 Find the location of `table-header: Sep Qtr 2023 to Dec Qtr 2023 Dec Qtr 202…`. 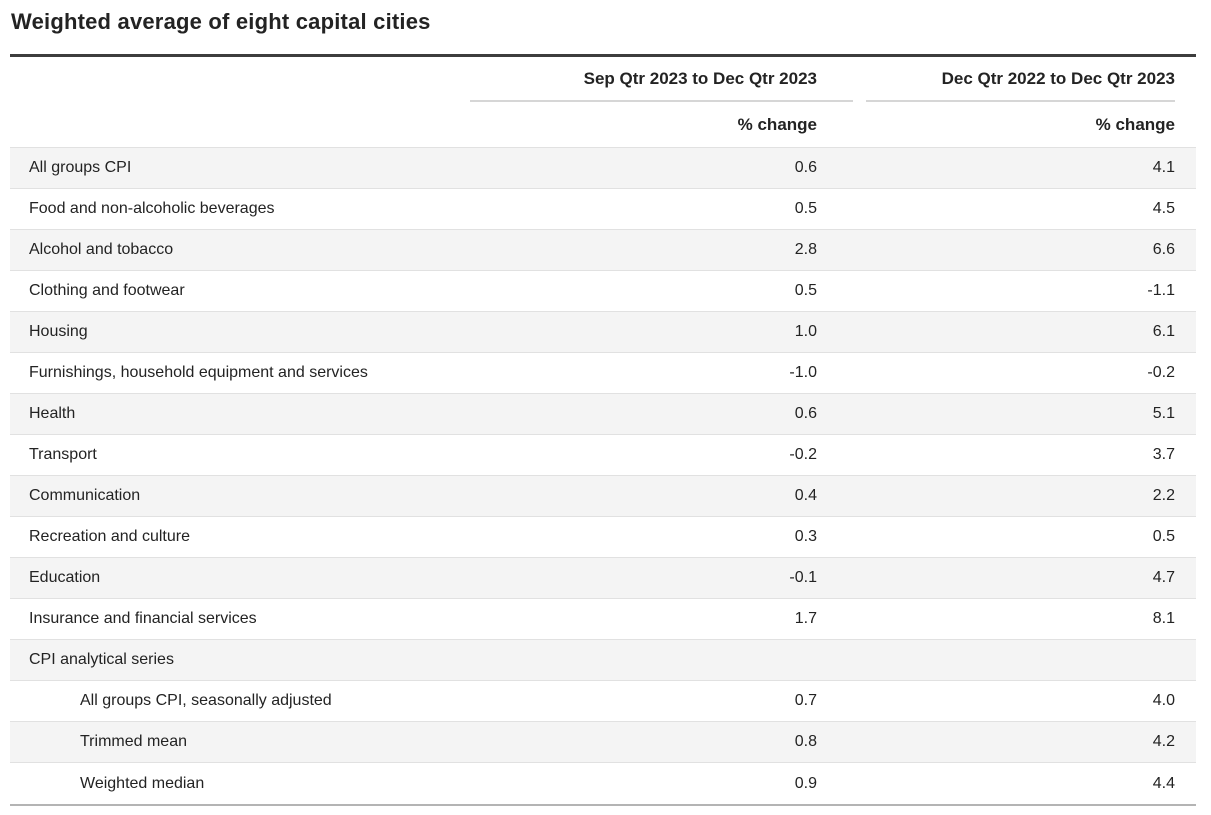

table-header: Sep Qtr 2023 to Dec Qtr 2023 Dec Qtr 202… is located at coordinates (603, 100).